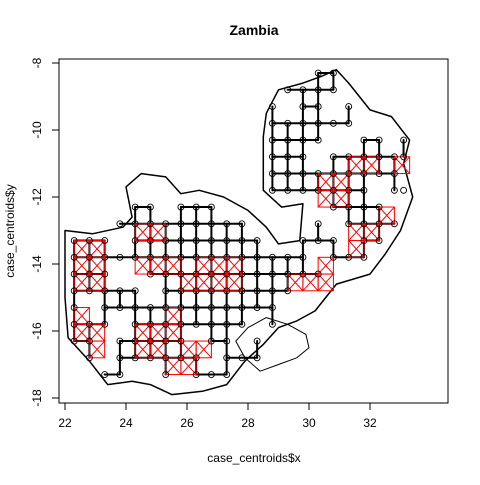  What do you see at coordinates (248, 423) in the screenshot?
I see `x-tick-label: 28` at bounding box center [248, 423].